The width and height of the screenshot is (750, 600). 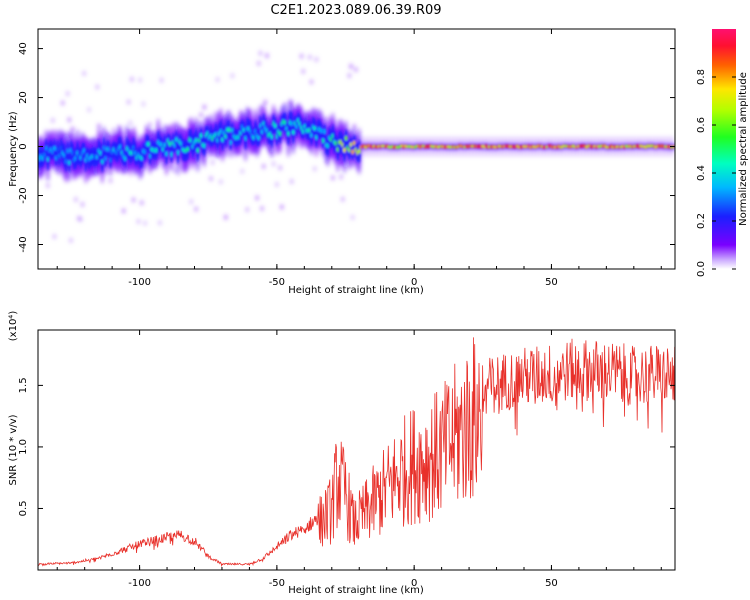 I want to click on colorbar-tick-label: 0.4, so click(x=701, y=173).